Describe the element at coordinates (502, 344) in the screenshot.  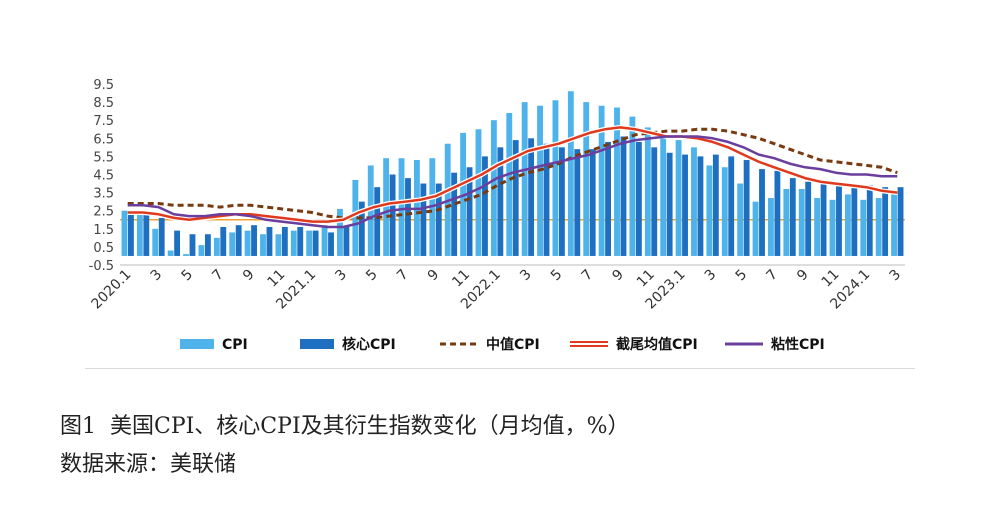
I see `legend: CPI 核心CPI 中值CPI 截尾均值CPI 粘性CPI` at that location.